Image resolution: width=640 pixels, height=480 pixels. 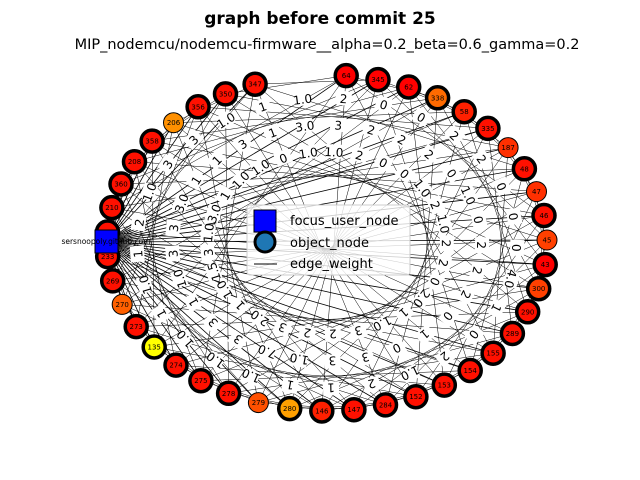 What do you see at coordinates (214, 271) in the screenshot?
I see `edge-label: 1.5` at bounding box center [214, 271].